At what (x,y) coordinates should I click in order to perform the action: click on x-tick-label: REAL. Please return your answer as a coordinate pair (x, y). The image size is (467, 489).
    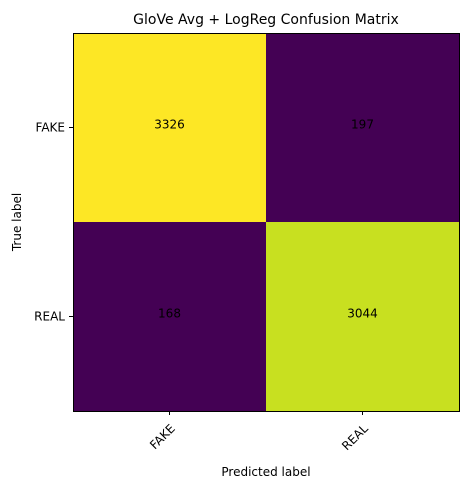
    Looking at the image, I should click on (355, 437).